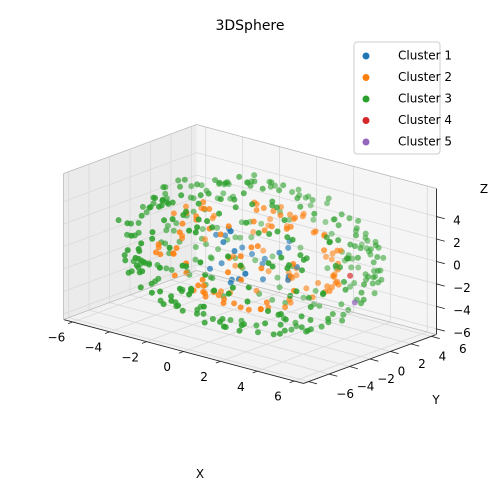 This screenshot has height=500, width=500. I want to click on grid-line-z-back, so click(316, 184).